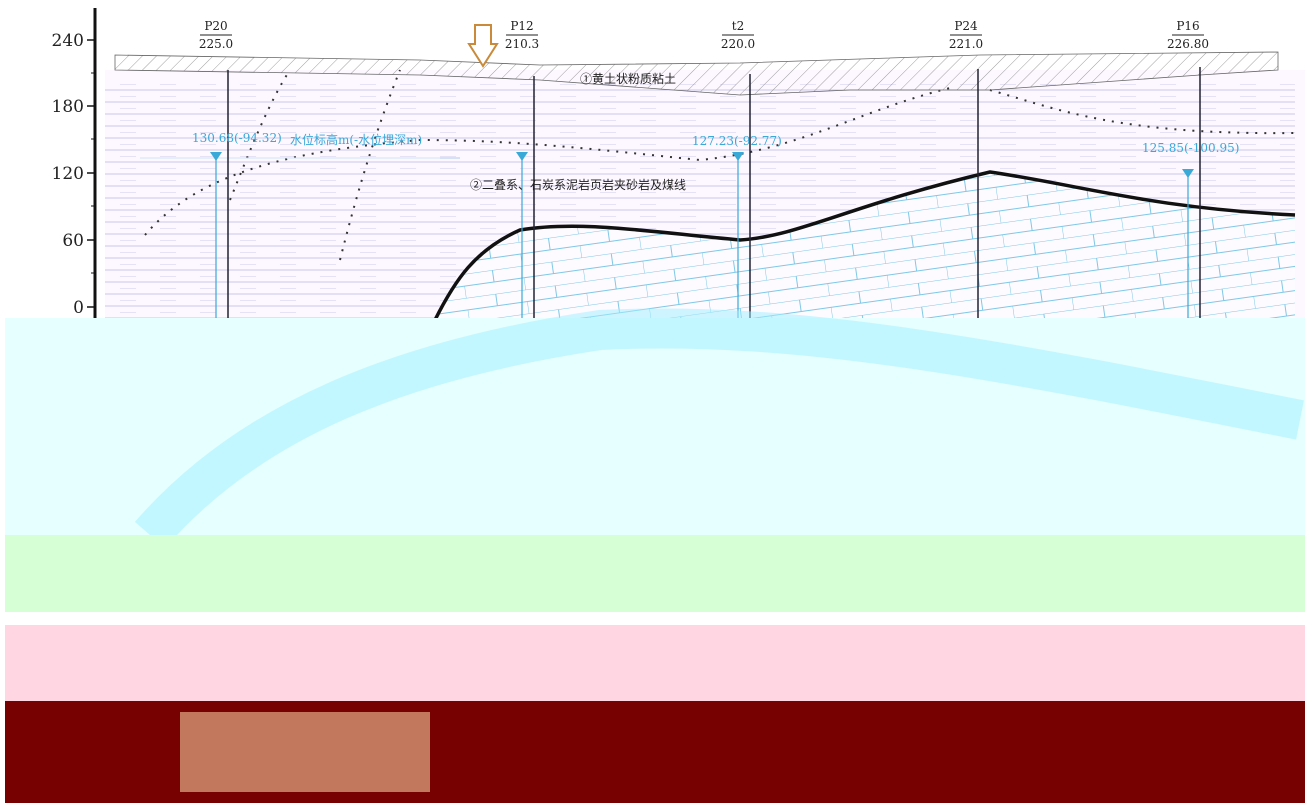  What do you see at coordinates (356, 139) in the screenshot?
I see `legend-label: 水位标高m(-水位埋深m)` at bounding box center [356, 139].